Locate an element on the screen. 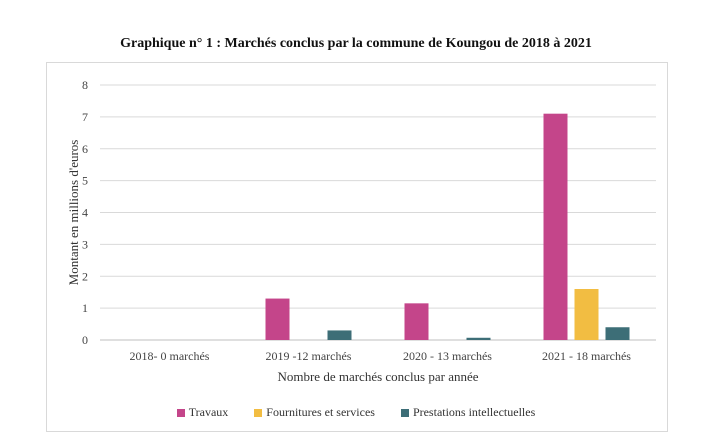  y-tick-label: 2 is located at coordinates (85, 276).